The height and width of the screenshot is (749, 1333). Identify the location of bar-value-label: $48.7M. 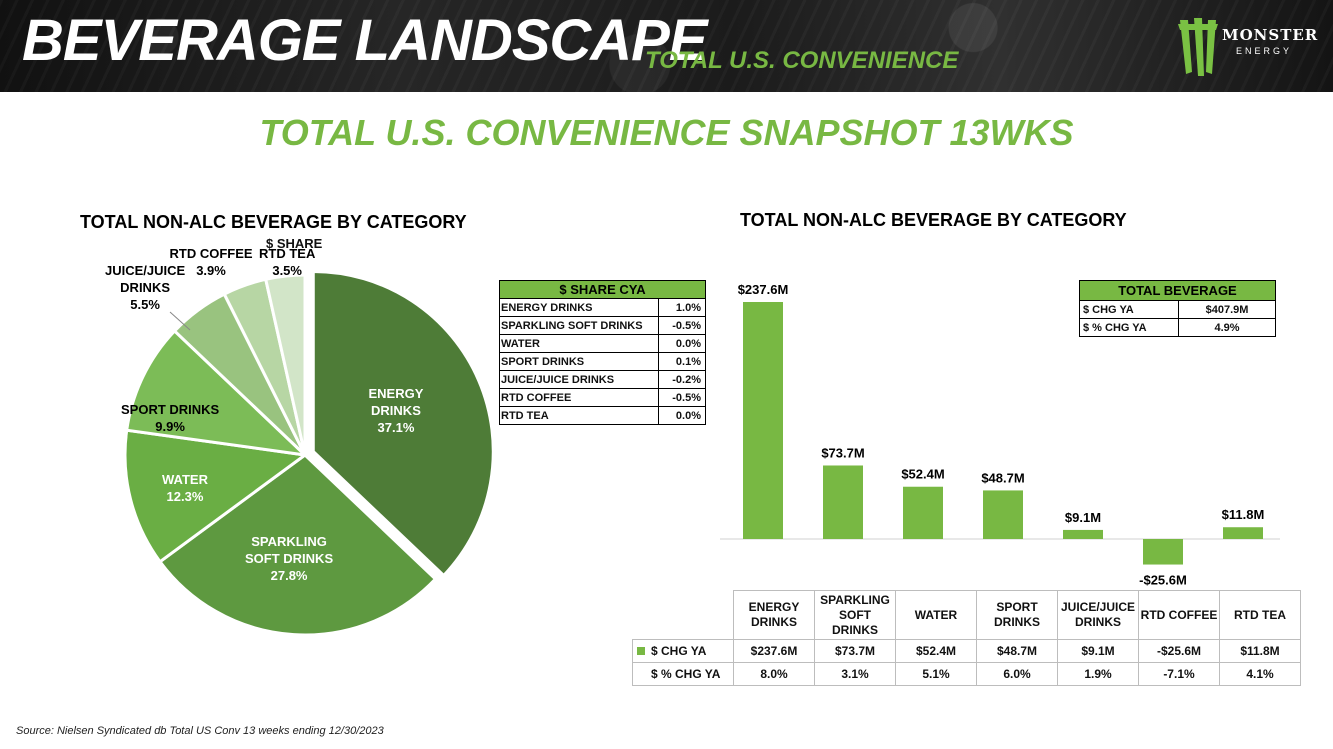
(1002, 477).